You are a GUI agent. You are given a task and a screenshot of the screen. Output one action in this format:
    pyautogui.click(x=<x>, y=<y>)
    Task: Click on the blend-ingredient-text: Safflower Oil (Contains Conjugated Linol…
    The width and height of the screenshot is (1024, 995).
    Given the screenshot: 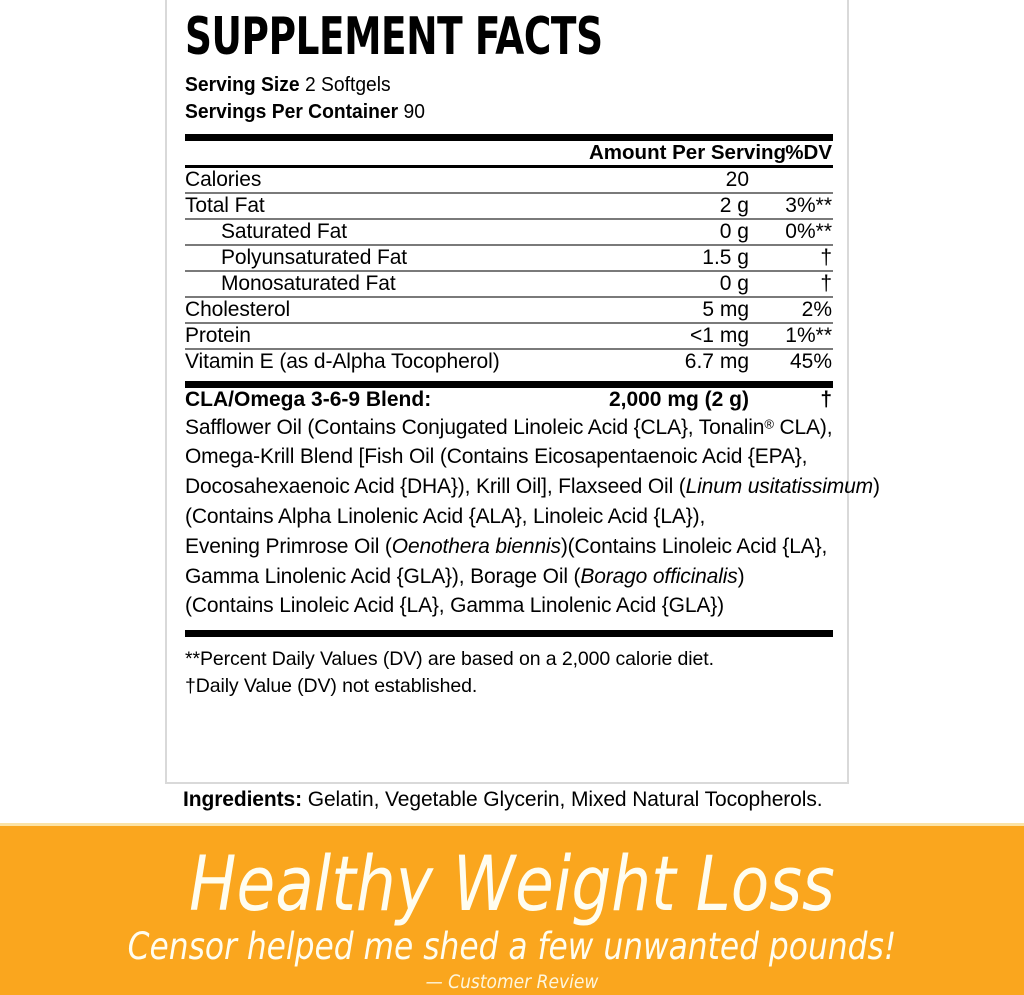 What is the action you would take?
    pyautogui.click(x=532, y=517)
    